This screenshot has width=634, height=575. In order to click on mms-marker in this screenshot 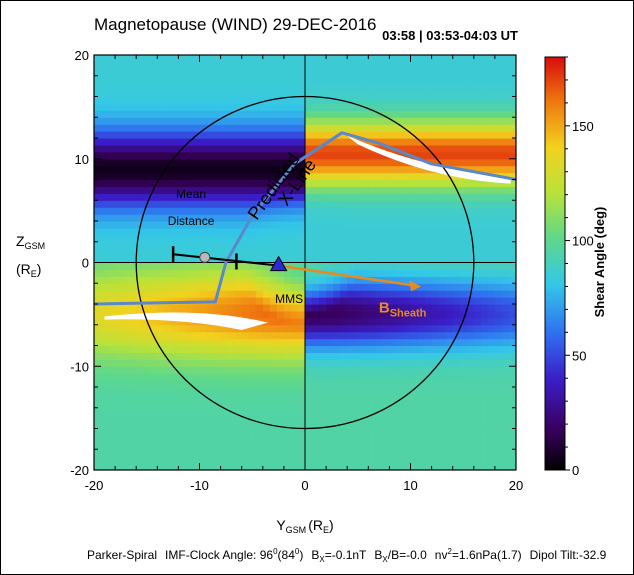, I will do `click(278, 263)`.